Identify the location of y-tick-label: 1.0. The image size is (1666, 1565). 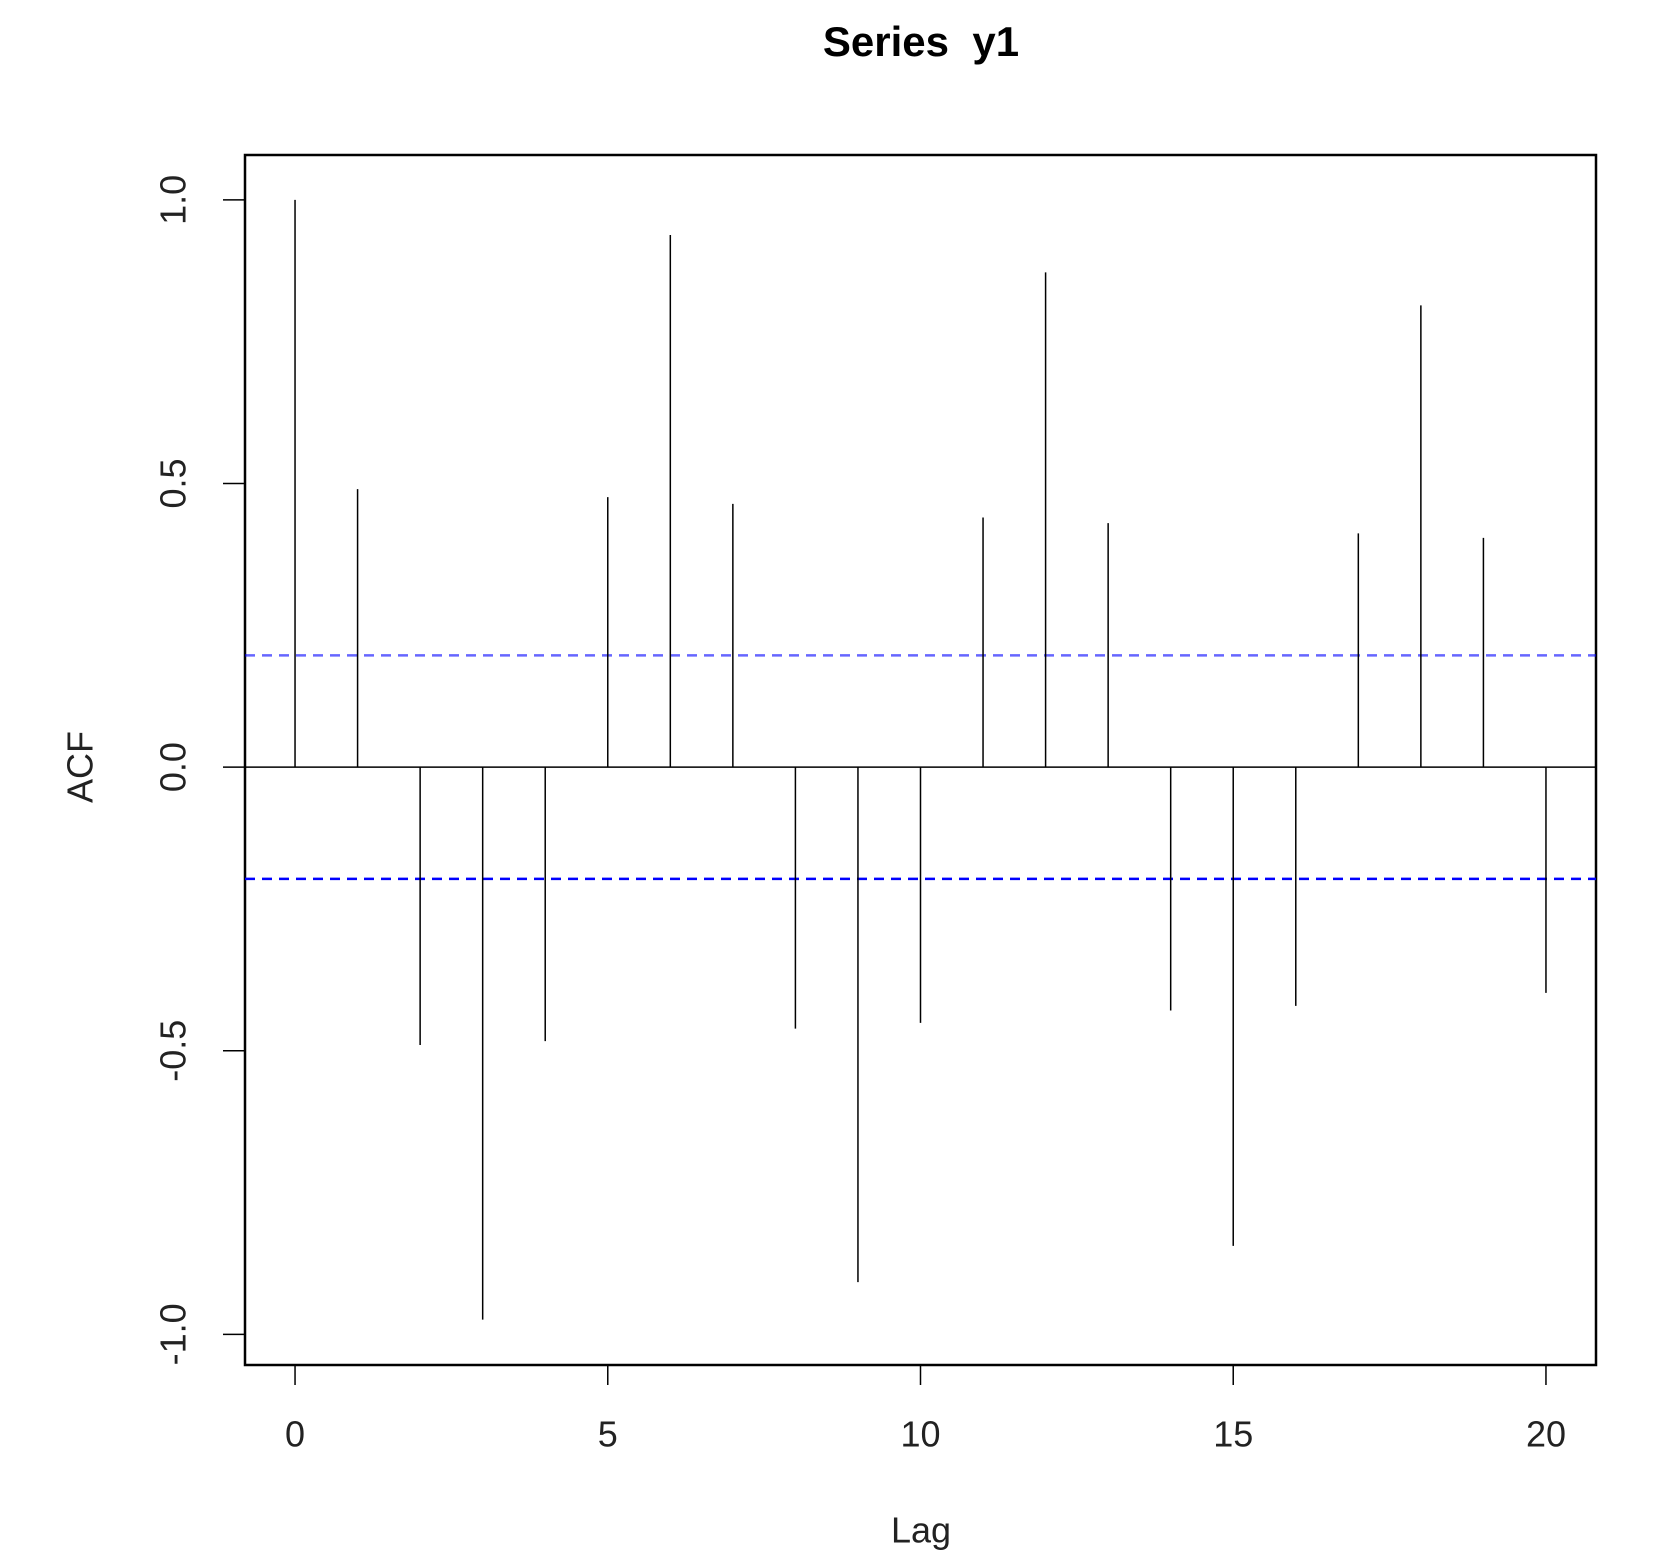
(173, 200).